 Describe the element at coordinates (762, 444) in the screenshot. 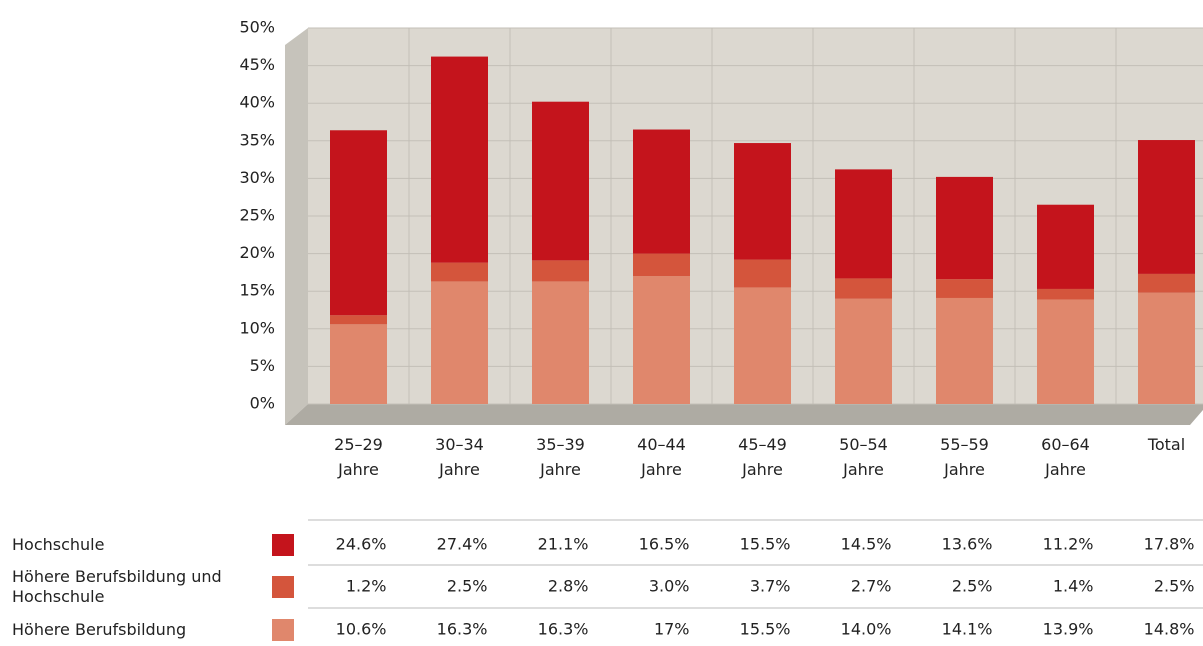

I see `x-tick-line: 45–49` at that location.